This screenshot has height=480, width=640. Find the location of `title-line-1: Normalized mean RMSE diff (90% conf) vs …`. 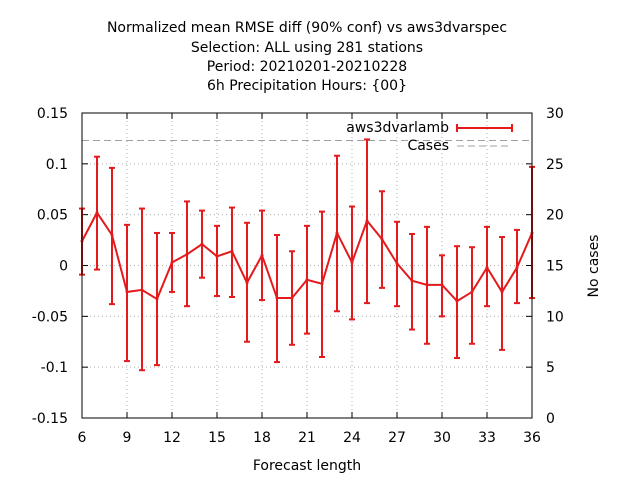

title-line-1: Normalized mean RMSE diff (90% conf) vs … is located at coordinates (307, 28).